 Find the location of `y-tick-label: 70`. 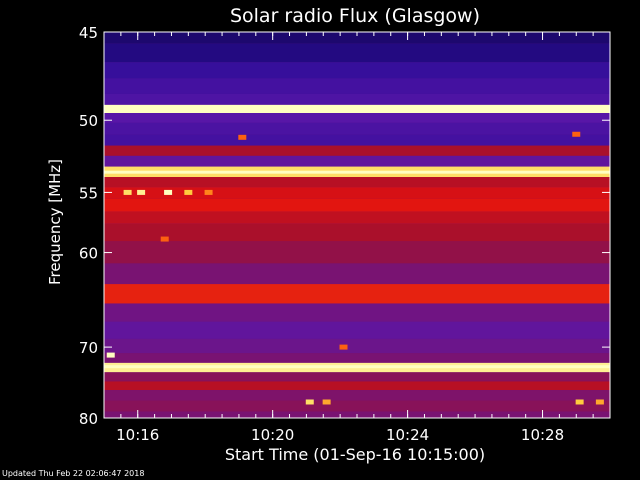

y-tick-label: 70 is located at coordinates (88, 348).